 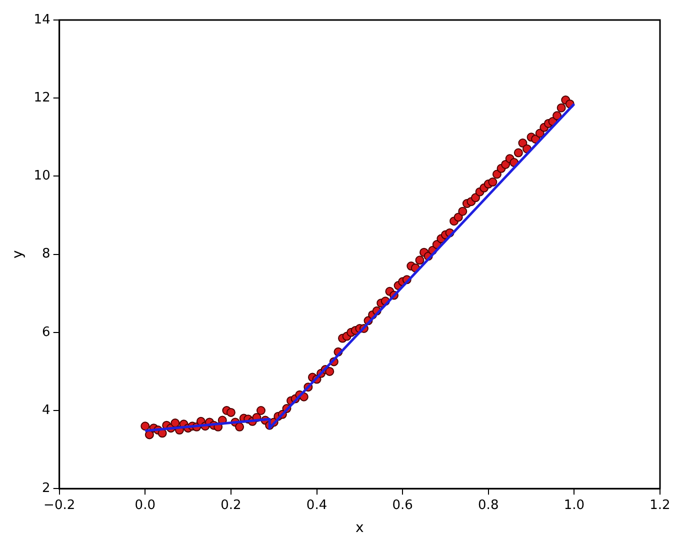 What do you see at coordinates (317, 505) in the screenshot?
I see `x-tick-label: 0.4` at bounding box center [317, 505].